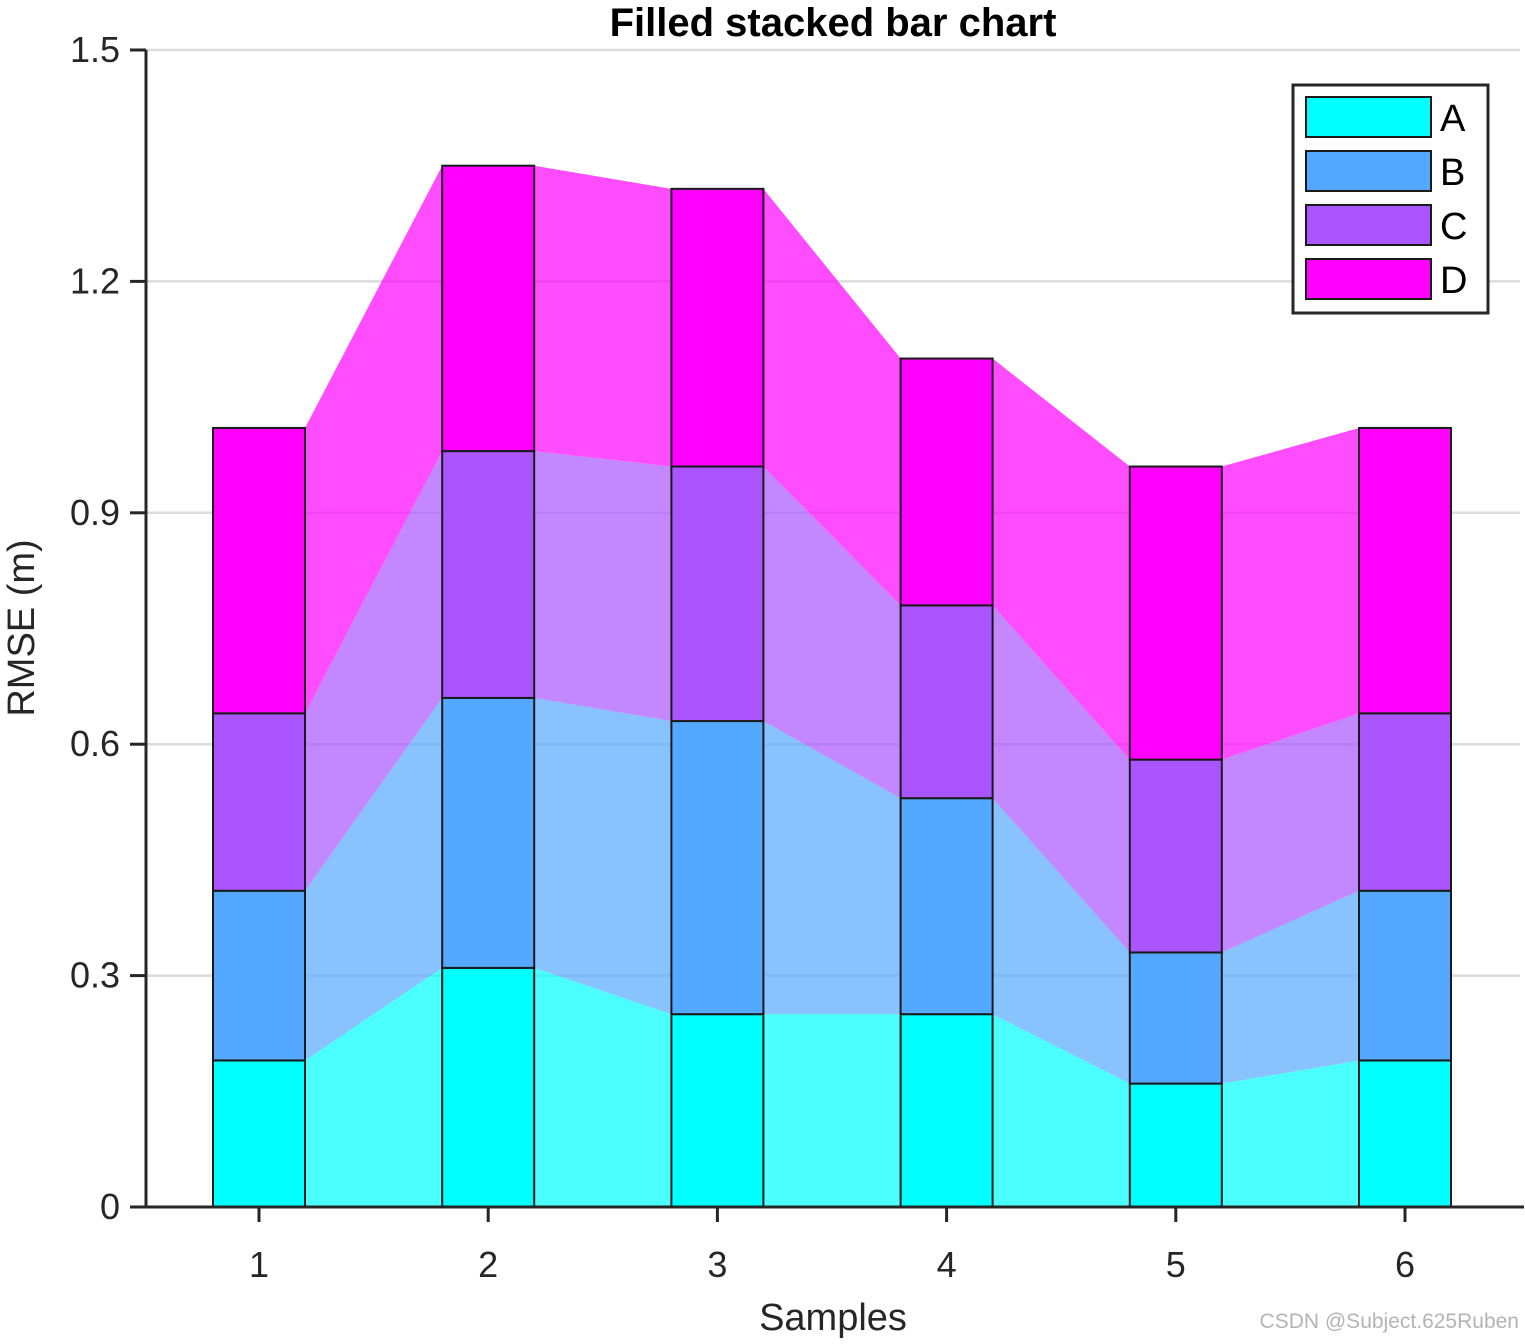 The image size is (1525, 1344). I want to click on legend-swatch-D, so click(1368, 279).